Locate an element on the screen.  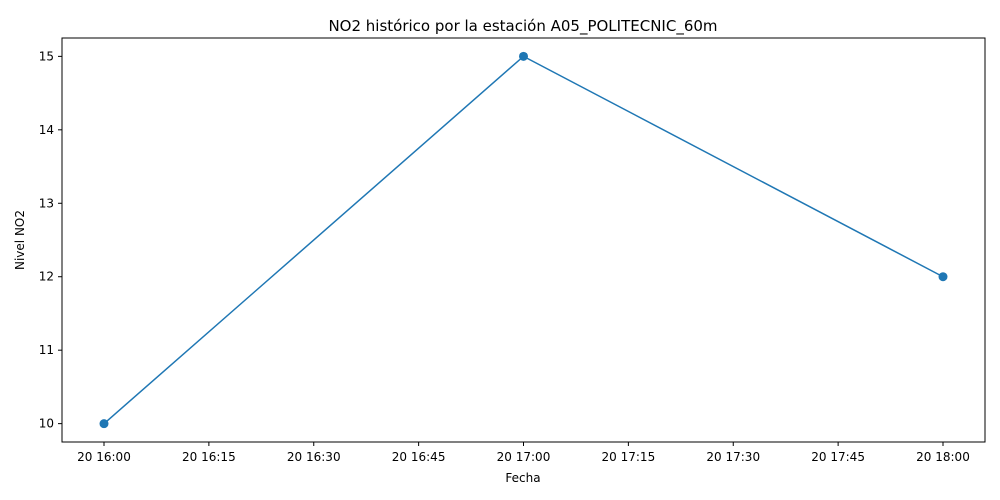
y-axis-label: Nivel NO2 is located at coordinates (20, 240).